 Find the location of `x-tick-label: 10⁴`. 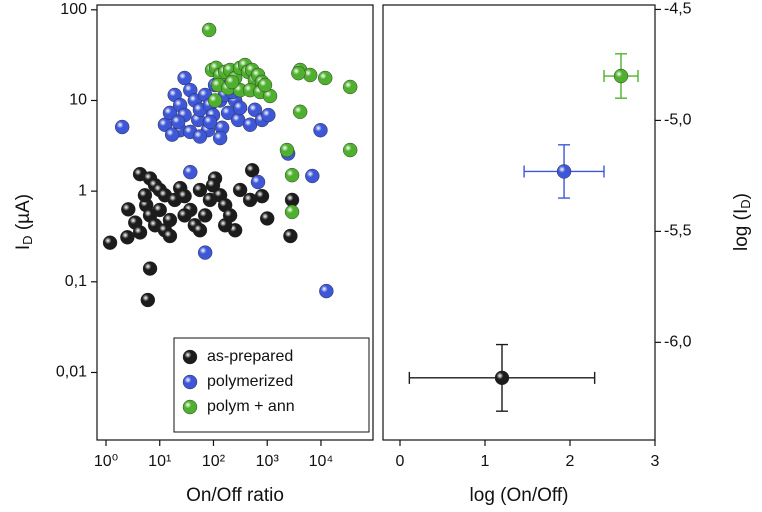

x-tick-label: 10⁴ is located at coordinates (321, 461).